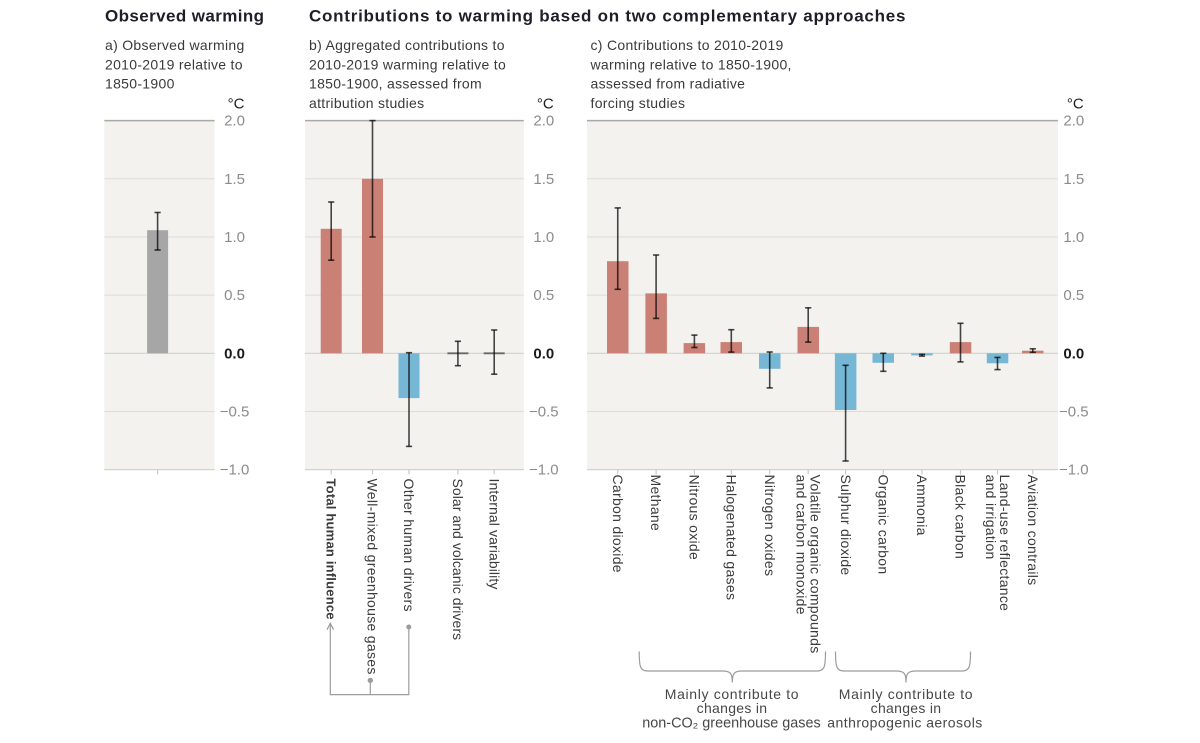 The width and height of the screenshot is (1200, 743). I want to click on svg-text: Organic carbon, so click(883, 525).